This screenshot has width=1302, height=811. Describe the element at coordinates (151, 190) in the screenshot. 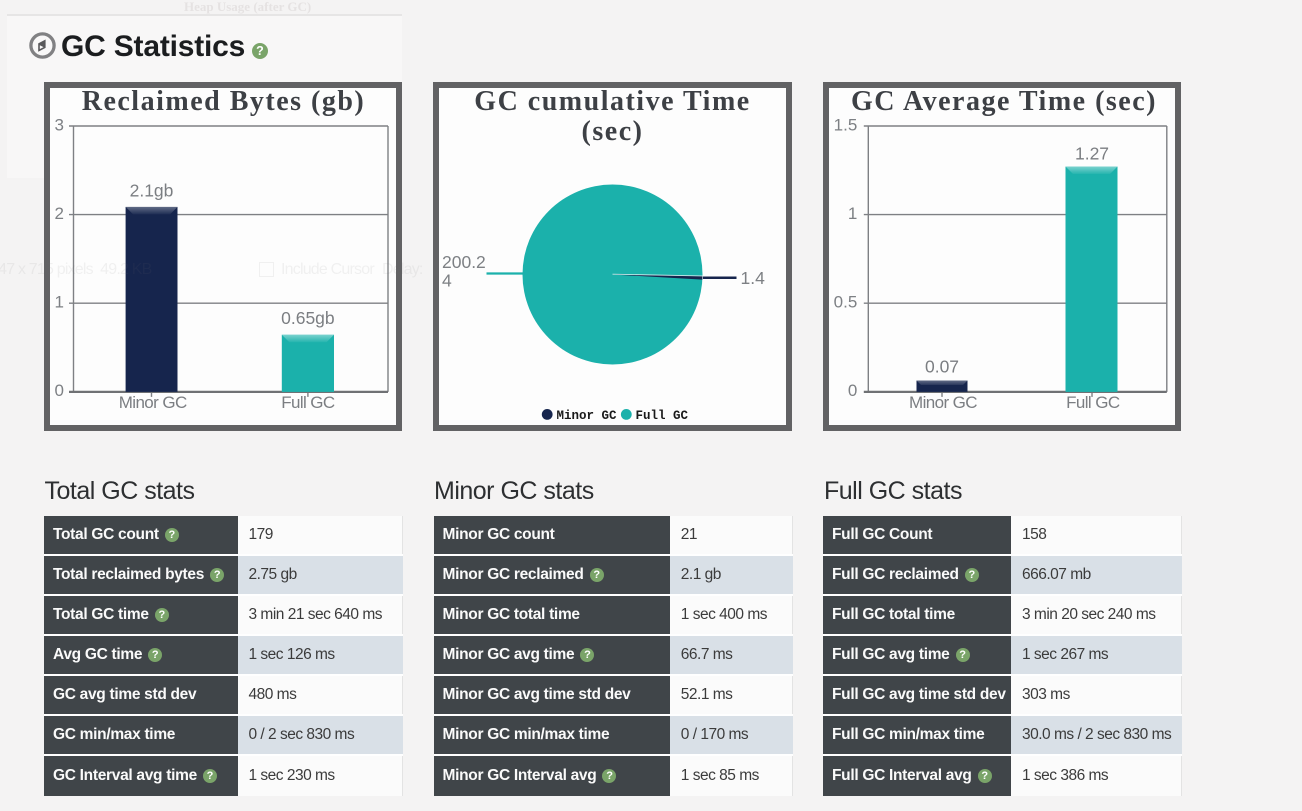

I see `svg-text: 2.1gb` at that location.